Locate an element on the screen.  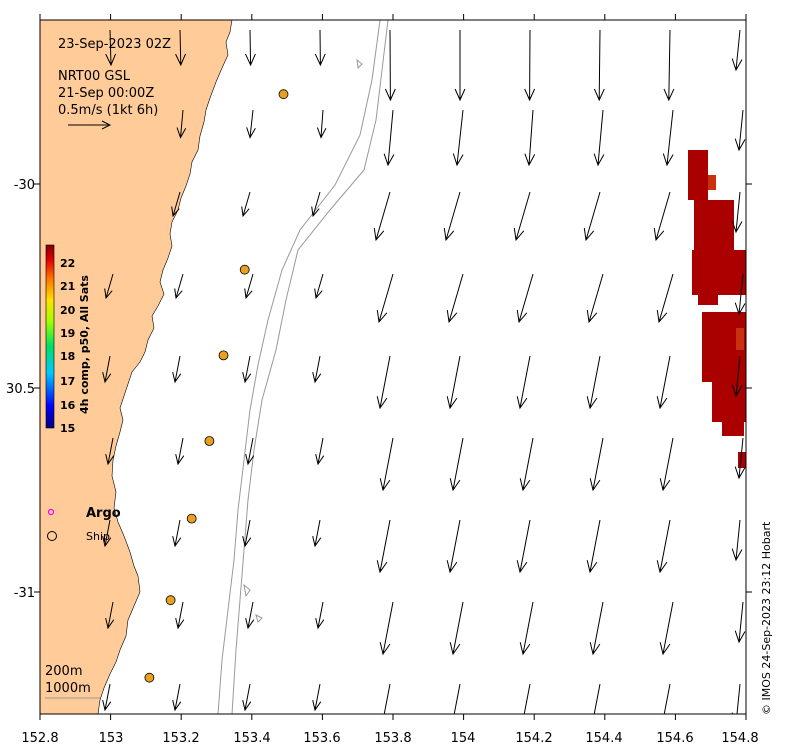
lon-tick-label: 153.2 is located at coordinates (180, 738).